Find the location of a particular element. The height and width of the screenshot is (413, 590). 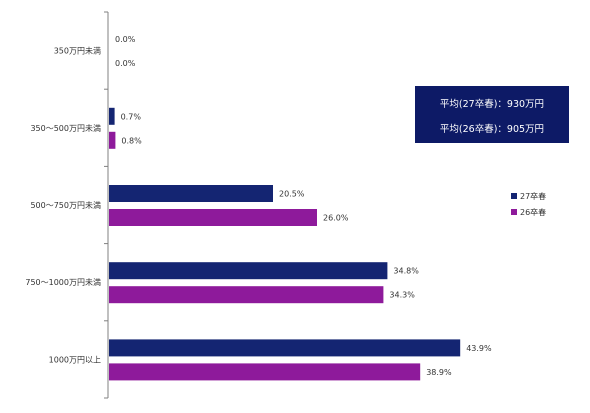

legend-label-27: 27卒春 is located at coordinates (533, 196).